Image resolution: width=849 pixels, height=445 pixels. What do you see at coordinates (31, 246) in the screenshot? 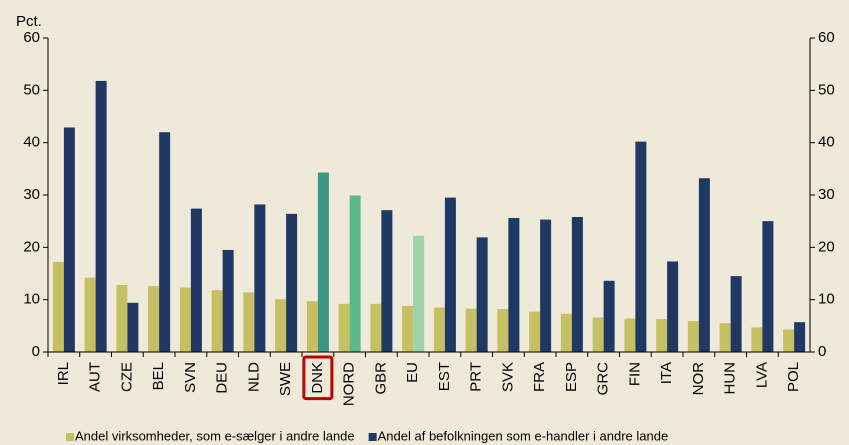
I see `y-tick-label: 20` at bounding box center [31, 246].